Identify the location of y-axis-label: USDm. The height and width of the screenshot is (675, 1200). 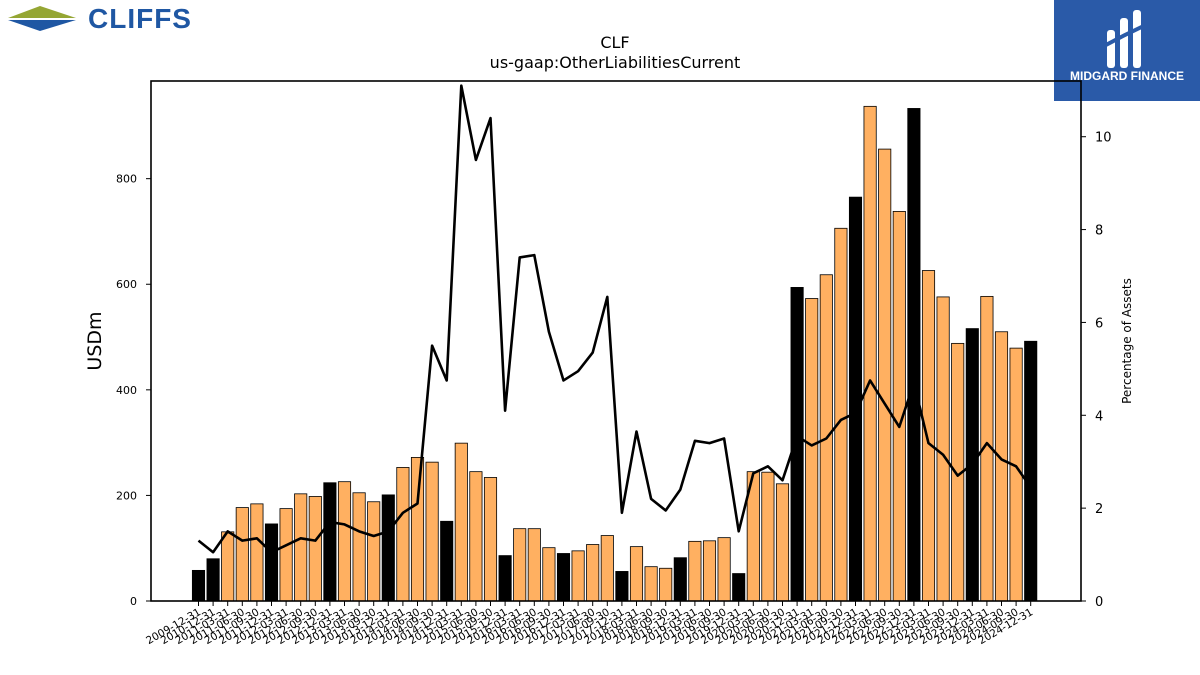
(95, 340).